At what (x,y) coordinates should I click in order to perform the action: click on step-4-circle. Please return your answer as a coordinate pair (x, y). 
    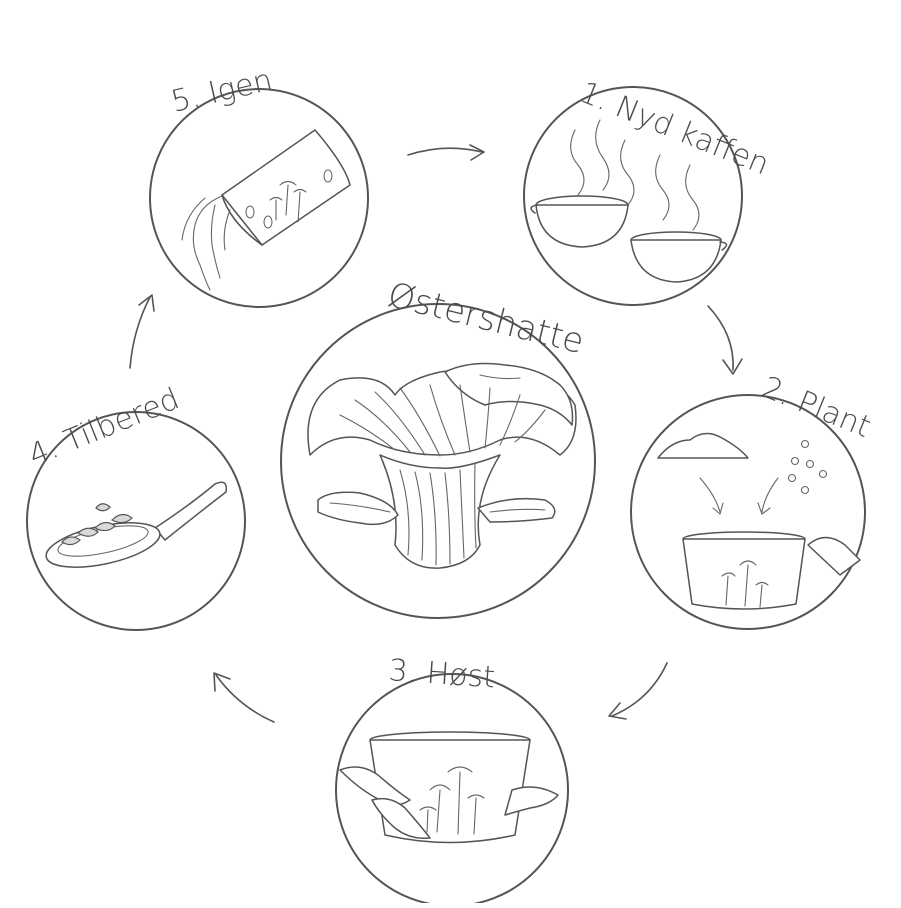
    Looking at the image, I should click on (136, 521).